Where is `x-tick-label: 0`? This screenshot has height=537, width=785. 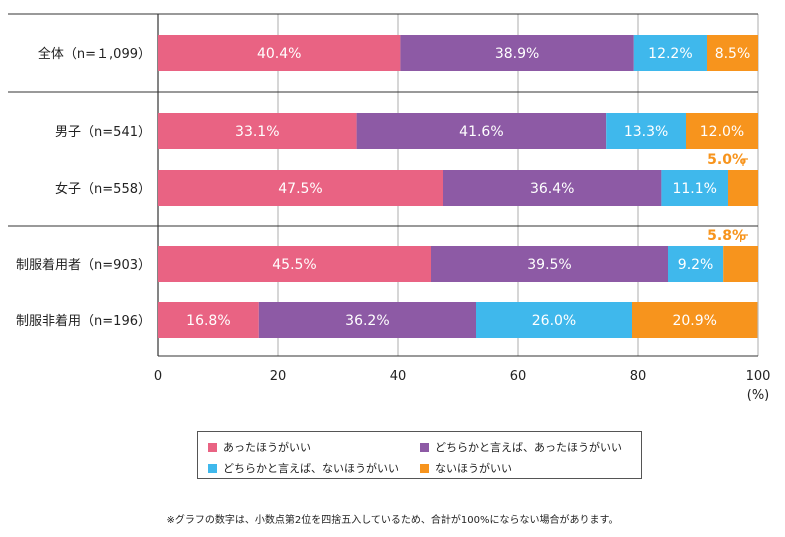
x-tick-label: 0 is located at coordinates (158, 376).